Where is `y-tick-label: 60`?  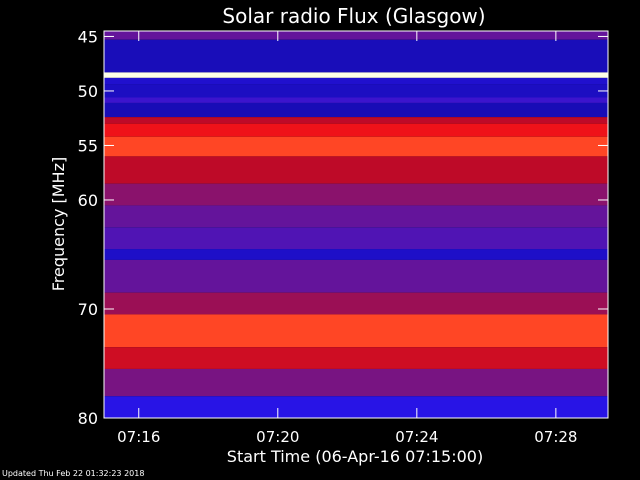 y-tick-label: 60 is located at coordinates (88, 200).